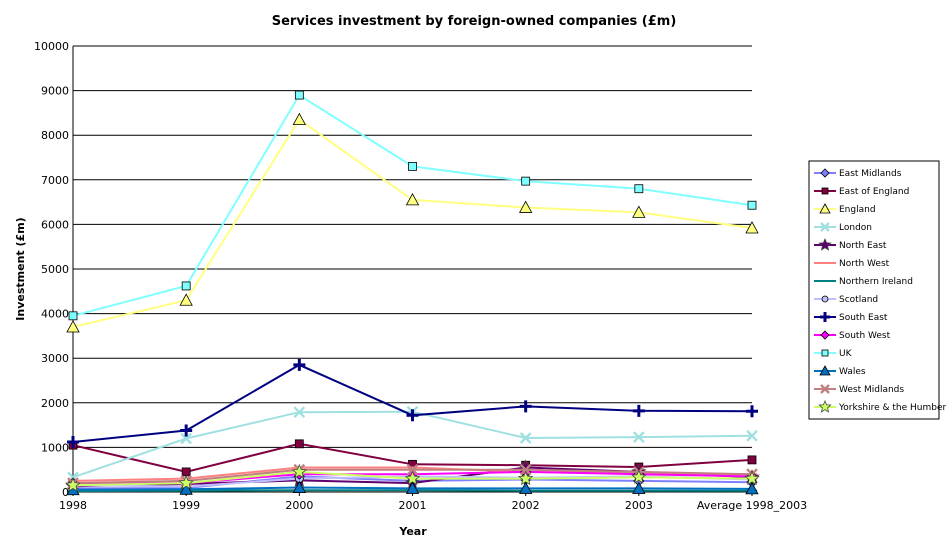  What do you see at coordinates (55, 135) in the screenshot?
I see `y-tick-label: 8000` at bounding box center [55, 135].